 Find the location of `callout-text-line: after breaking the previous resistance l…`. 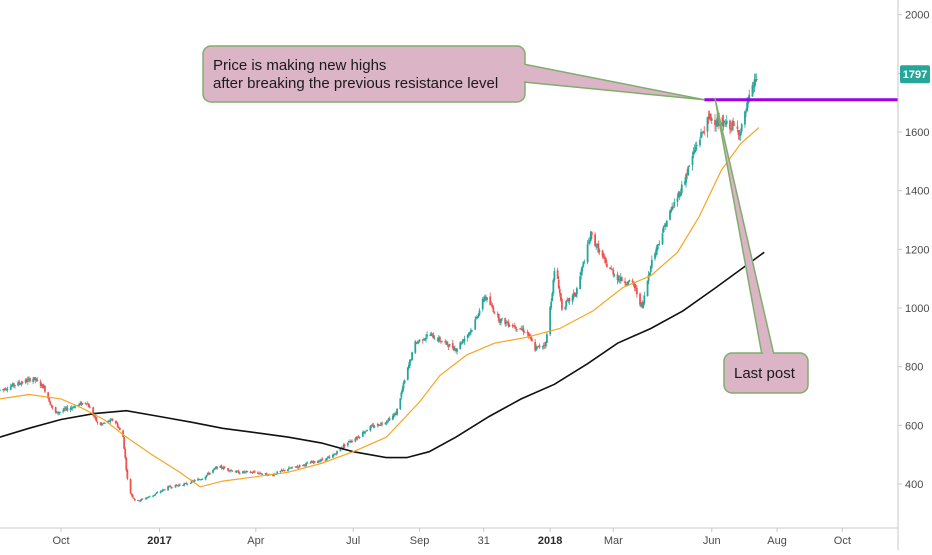

callout-text-line: after breaking the previous resistance l… is located at coordinates (355, 83).